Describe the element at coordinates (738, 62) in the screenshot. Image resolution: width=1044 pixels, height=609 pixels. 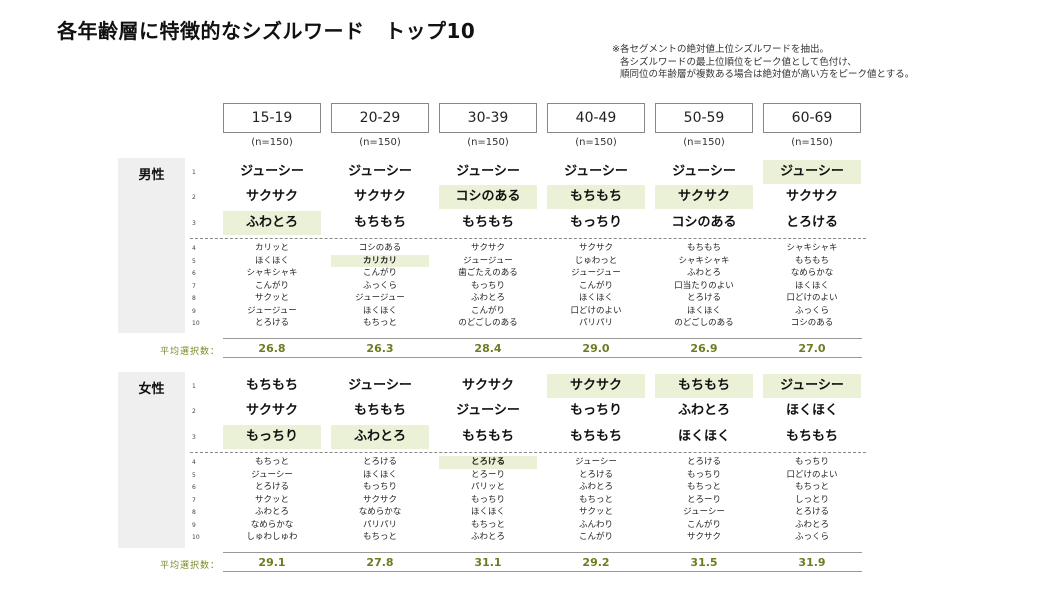
I see `note-line: 各シズルワードの最上位順位をピーク値として色付け、` at that location.